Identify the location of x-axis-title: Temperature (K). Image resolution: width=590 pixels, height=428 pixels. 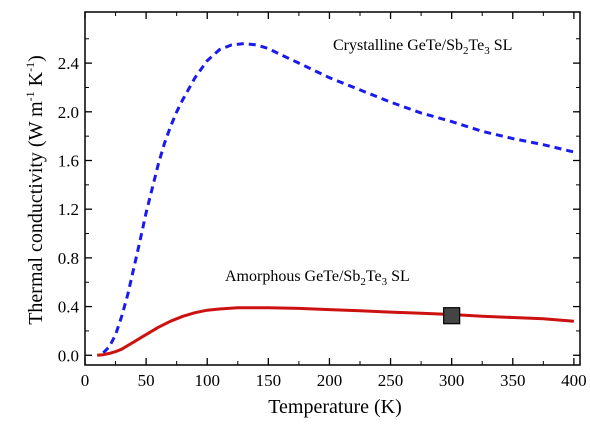
(335, 407).